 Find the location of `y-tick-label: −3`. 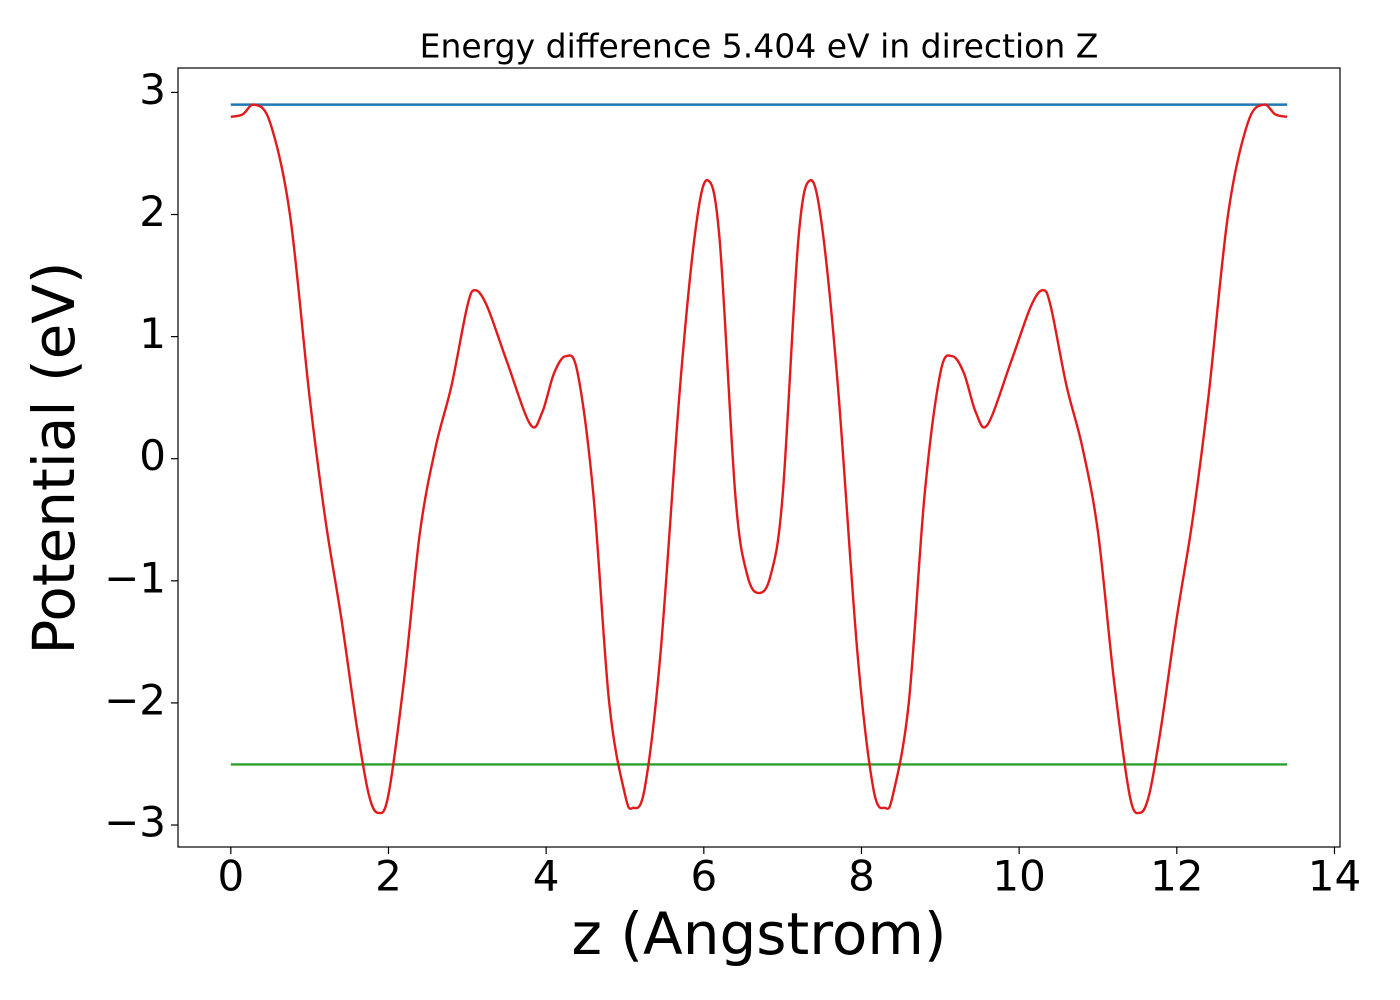

y-tick-label: −3 is located at coordinates (135, 822).